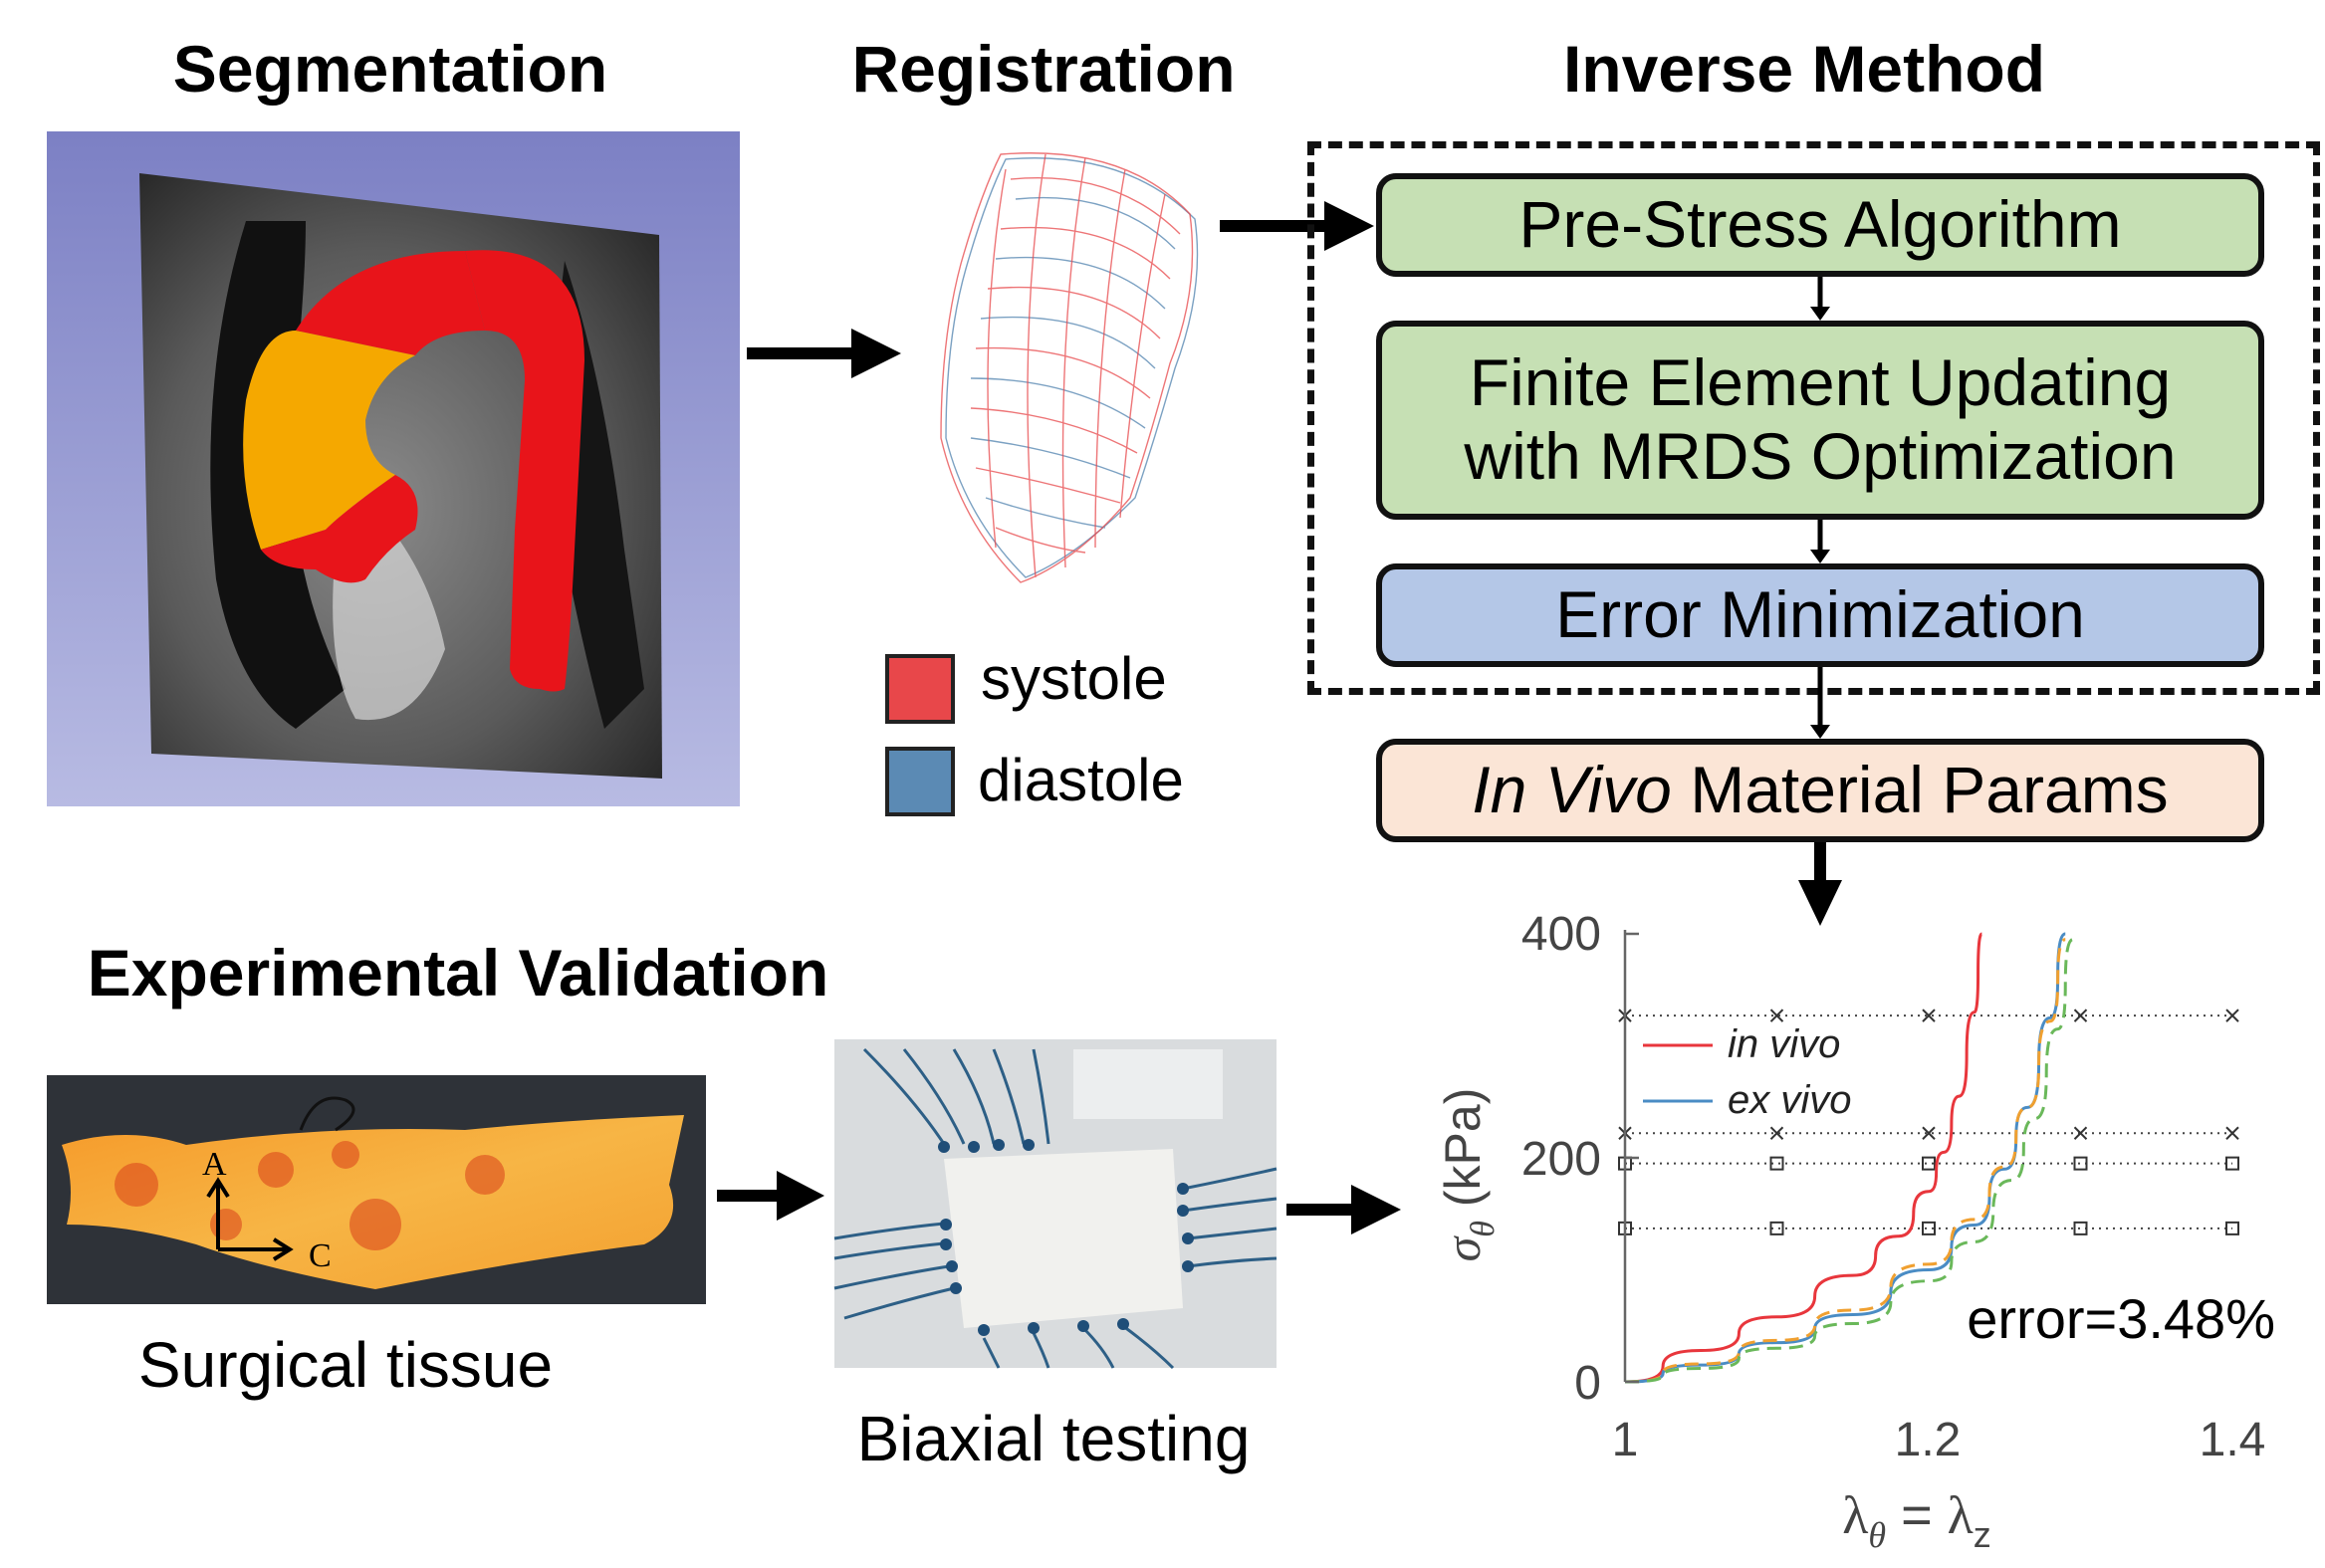 The width and height of the screenshot is (2325, 1568). What do you see at coordinates (329, 440) in the screenshot?
I see `aorta-arch-orange` at bounding box center [329, 440].